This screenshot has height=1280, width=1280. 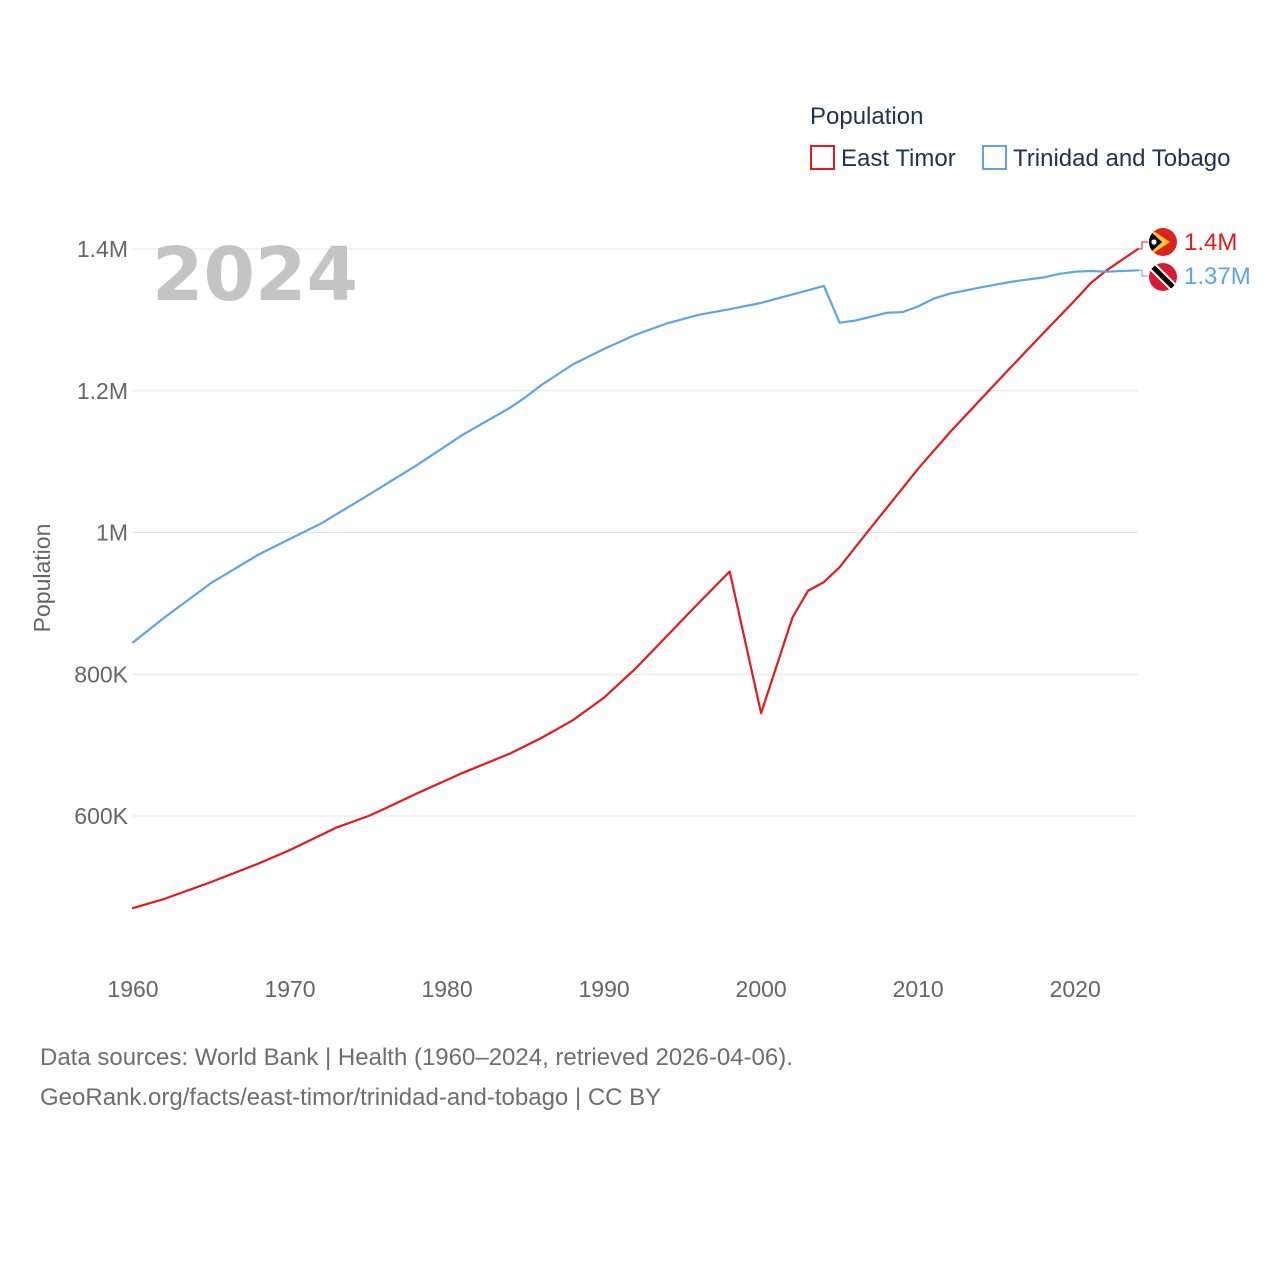 What do you see at coordinates (822, 157) in the screenshot?
I see `legend-swatch-east-timor` at bounding box center [822, 157].